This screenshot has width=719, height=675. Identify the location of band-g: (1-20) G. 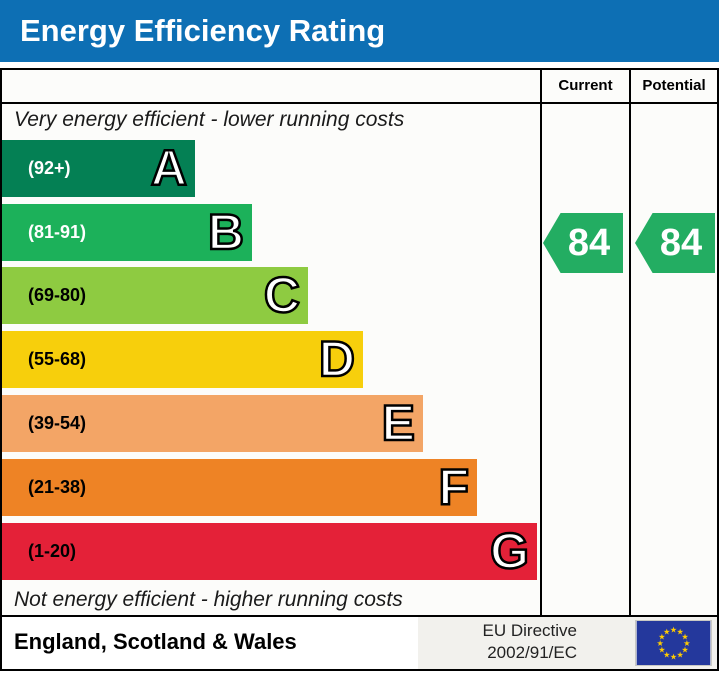
(269, 551).